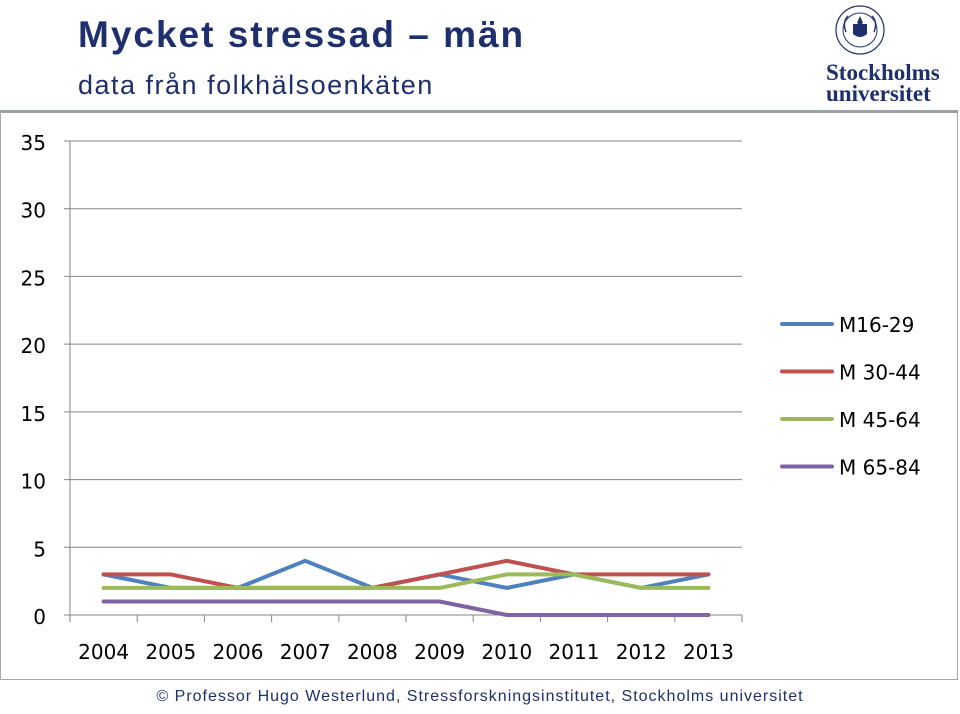 This screenshot has height=714, width=960. What do you see at coordinates (256, 85) in the screenshot?
I see `page-subtitle: data från folkhälsoenkäten` at bounding box center [256, 85].